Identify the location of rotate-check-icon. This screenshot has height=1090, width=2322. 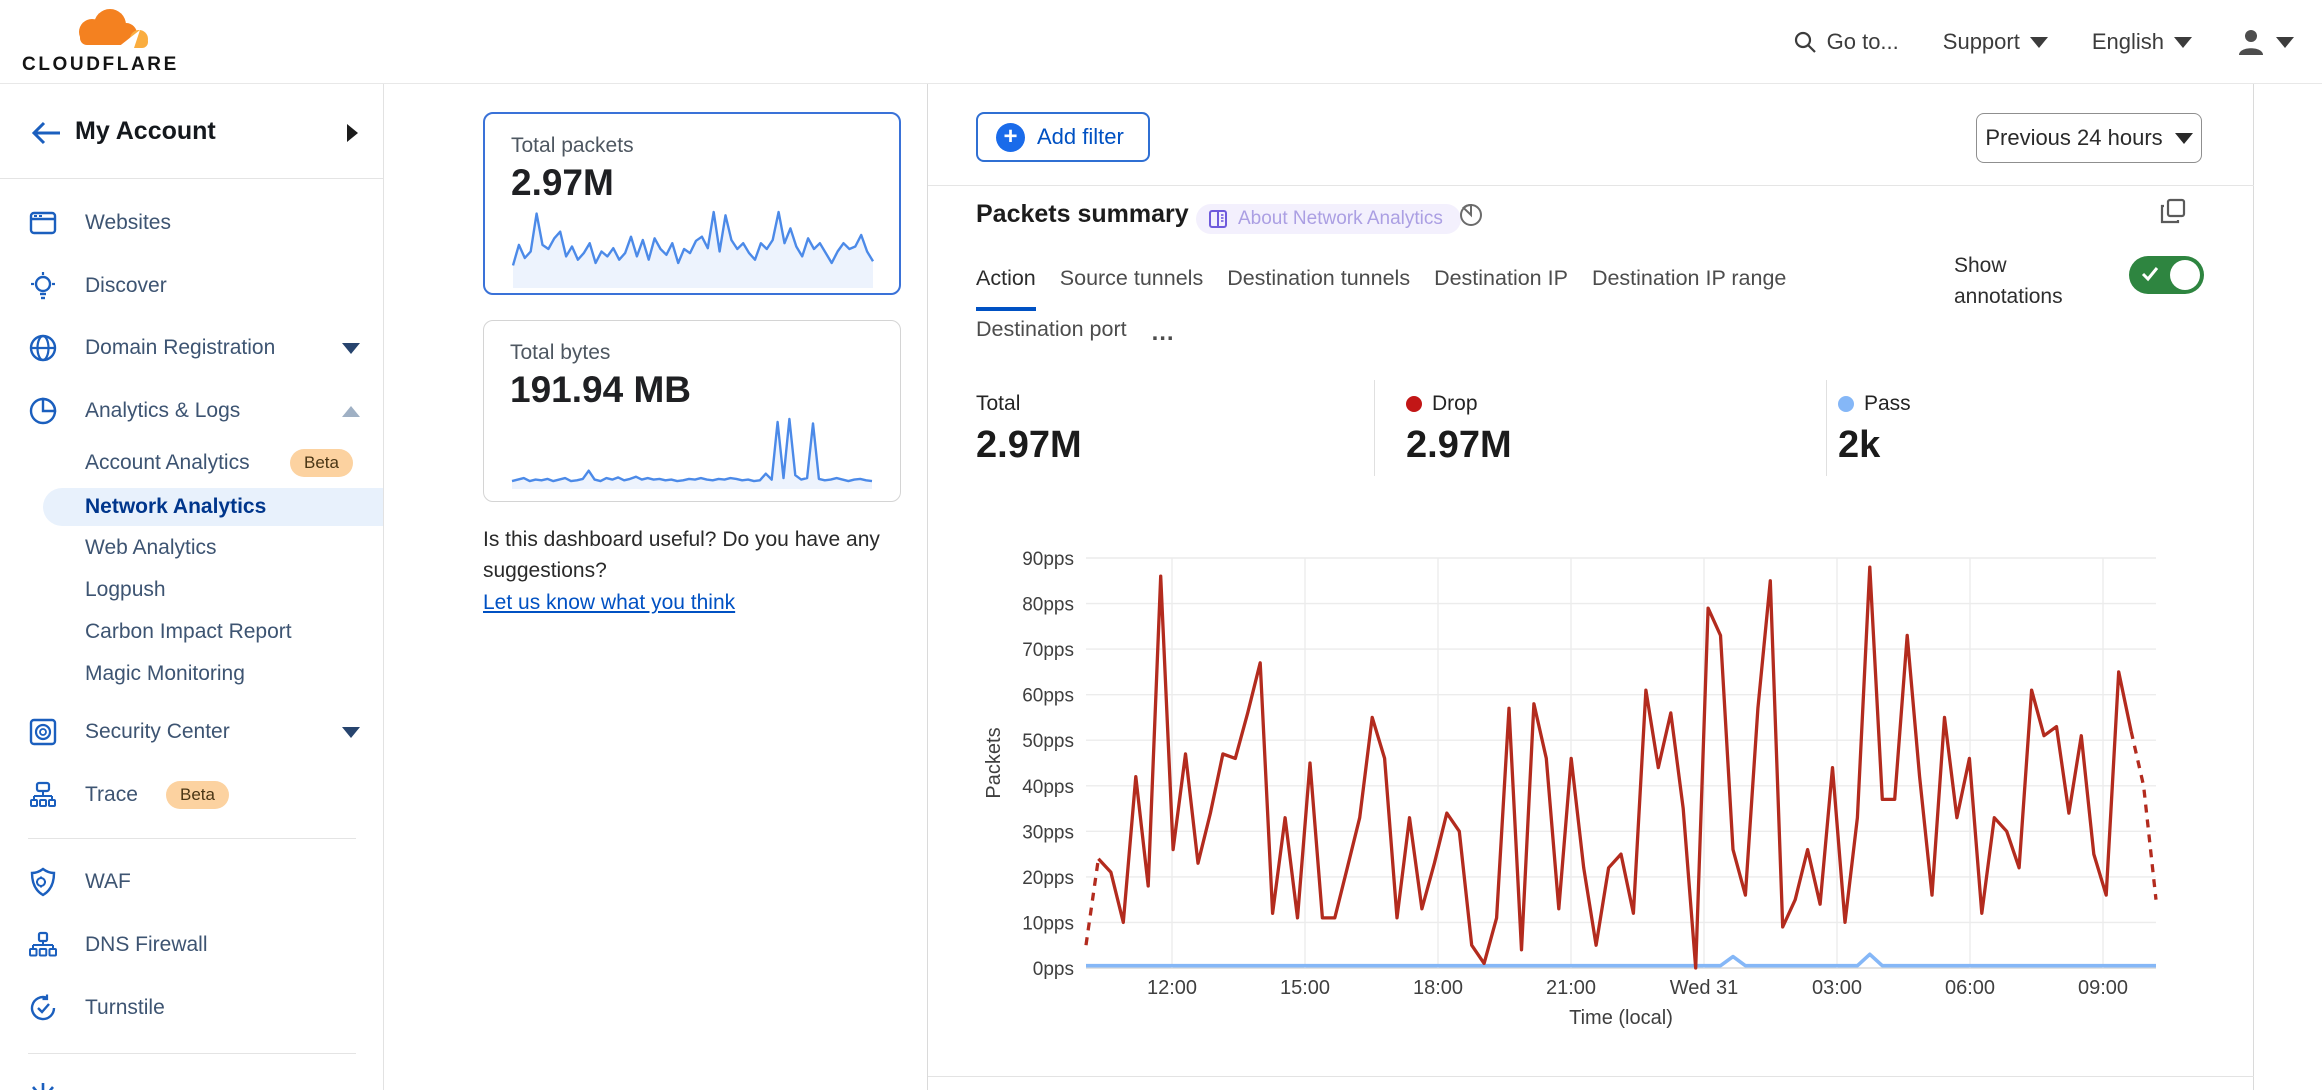
(43, 1008).